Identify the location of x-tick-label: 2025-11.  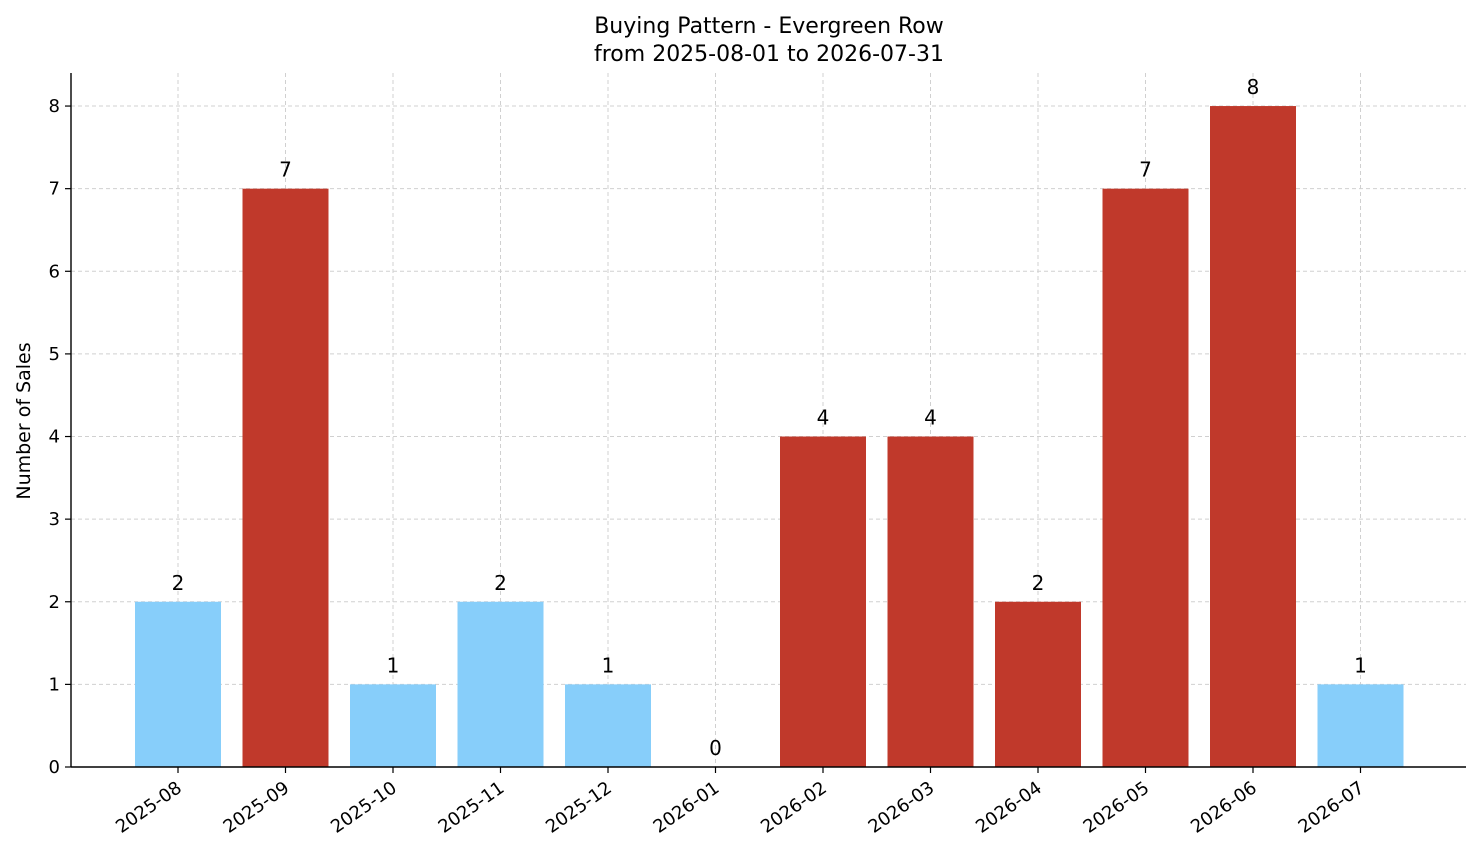
(472, 807).